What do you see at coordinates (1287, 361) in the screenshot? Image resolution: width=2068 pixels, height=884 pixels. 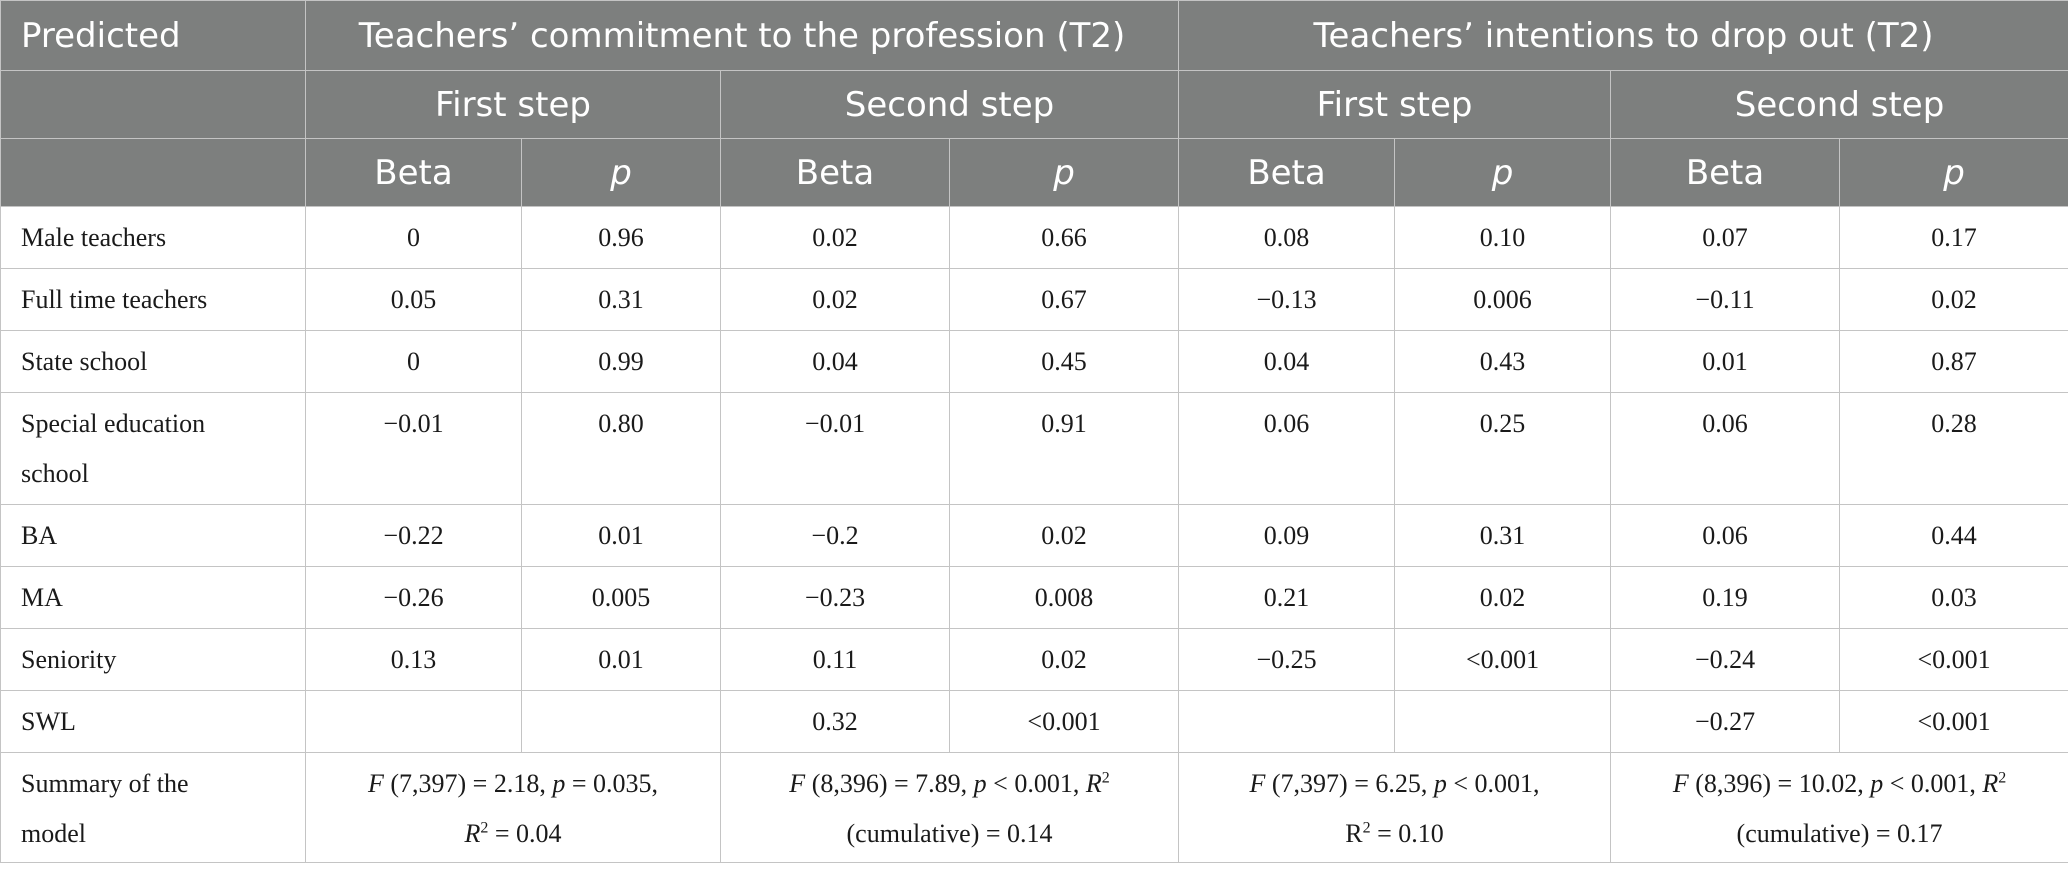 I see `cell-value: 0.04` at bounding box center [1287, 361].